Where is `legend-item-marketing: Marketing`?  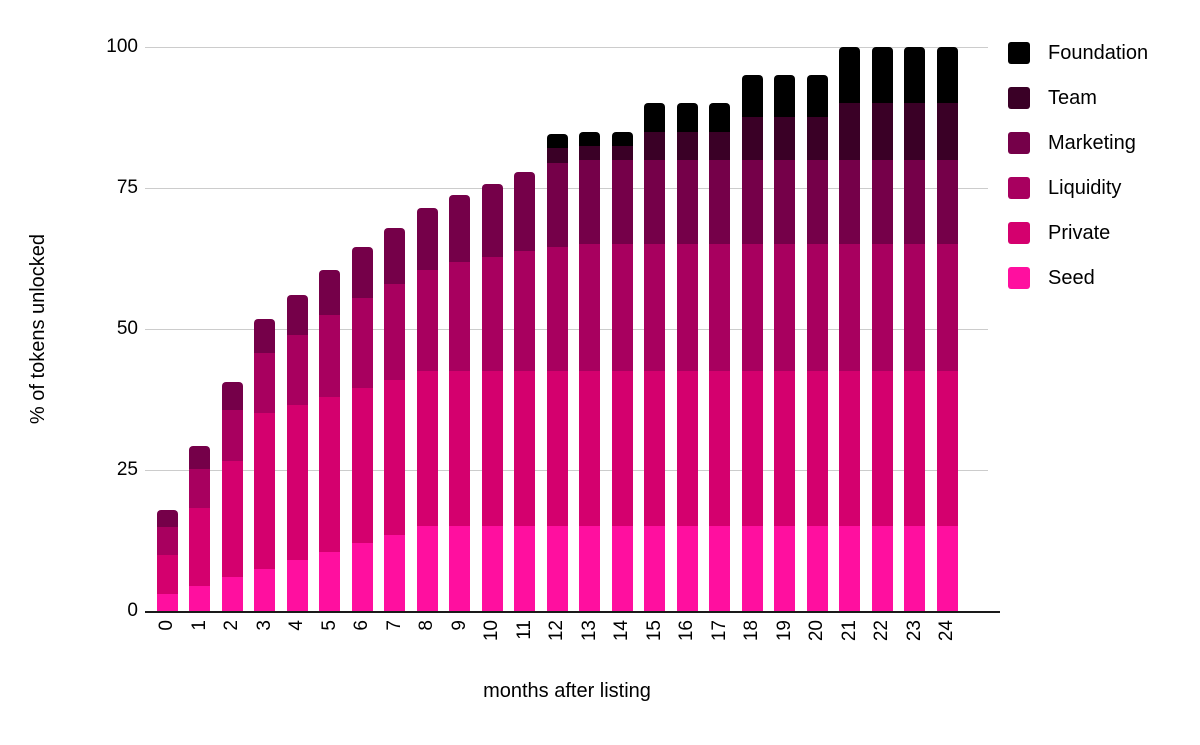 legend-item-marketing: Marketing is located at coordinates (1072, 143).